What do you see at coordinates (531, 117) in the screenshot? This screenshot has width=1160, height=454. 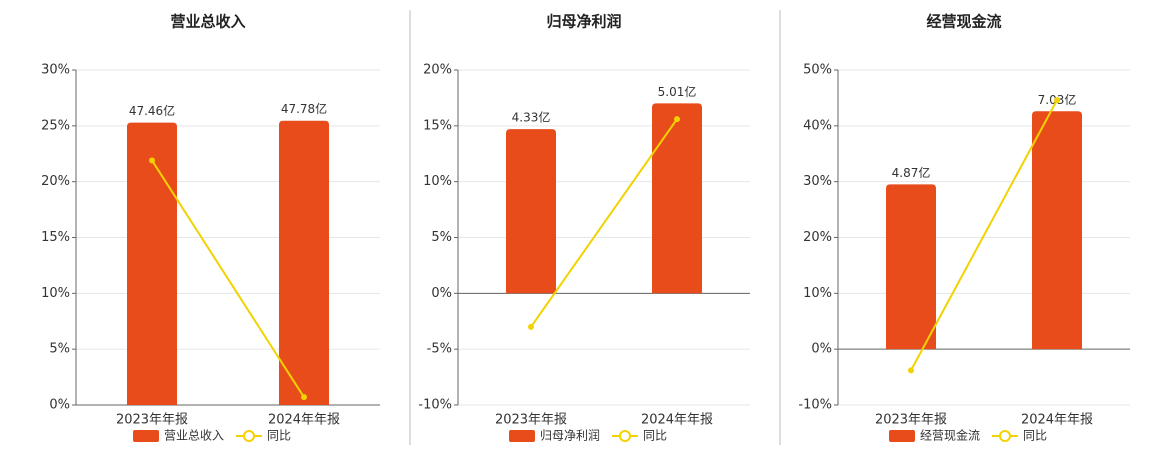 I see `value-label: 4.33亿` at bounding box center [531, 117].